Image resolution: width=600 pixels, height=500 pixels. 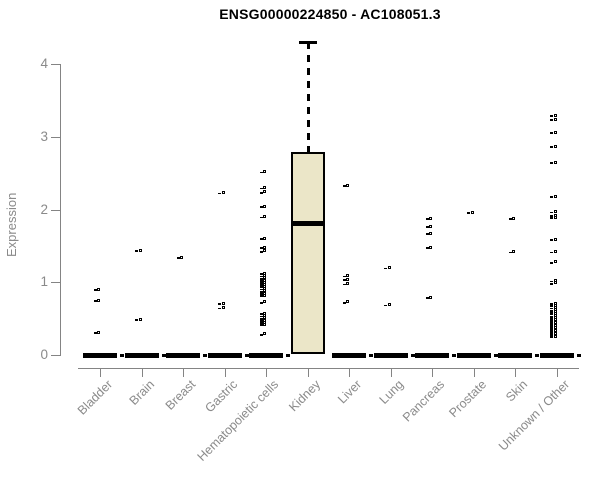 I want to click on y-tick-label: 3, so click(x=44, y=136).